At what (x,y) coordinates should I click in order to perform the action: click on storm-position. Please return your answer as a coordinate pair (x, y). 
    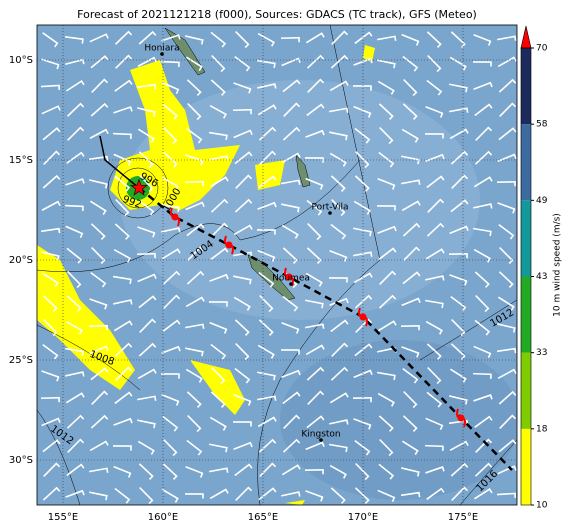
    Looking at the image, I should click on (139, 187).